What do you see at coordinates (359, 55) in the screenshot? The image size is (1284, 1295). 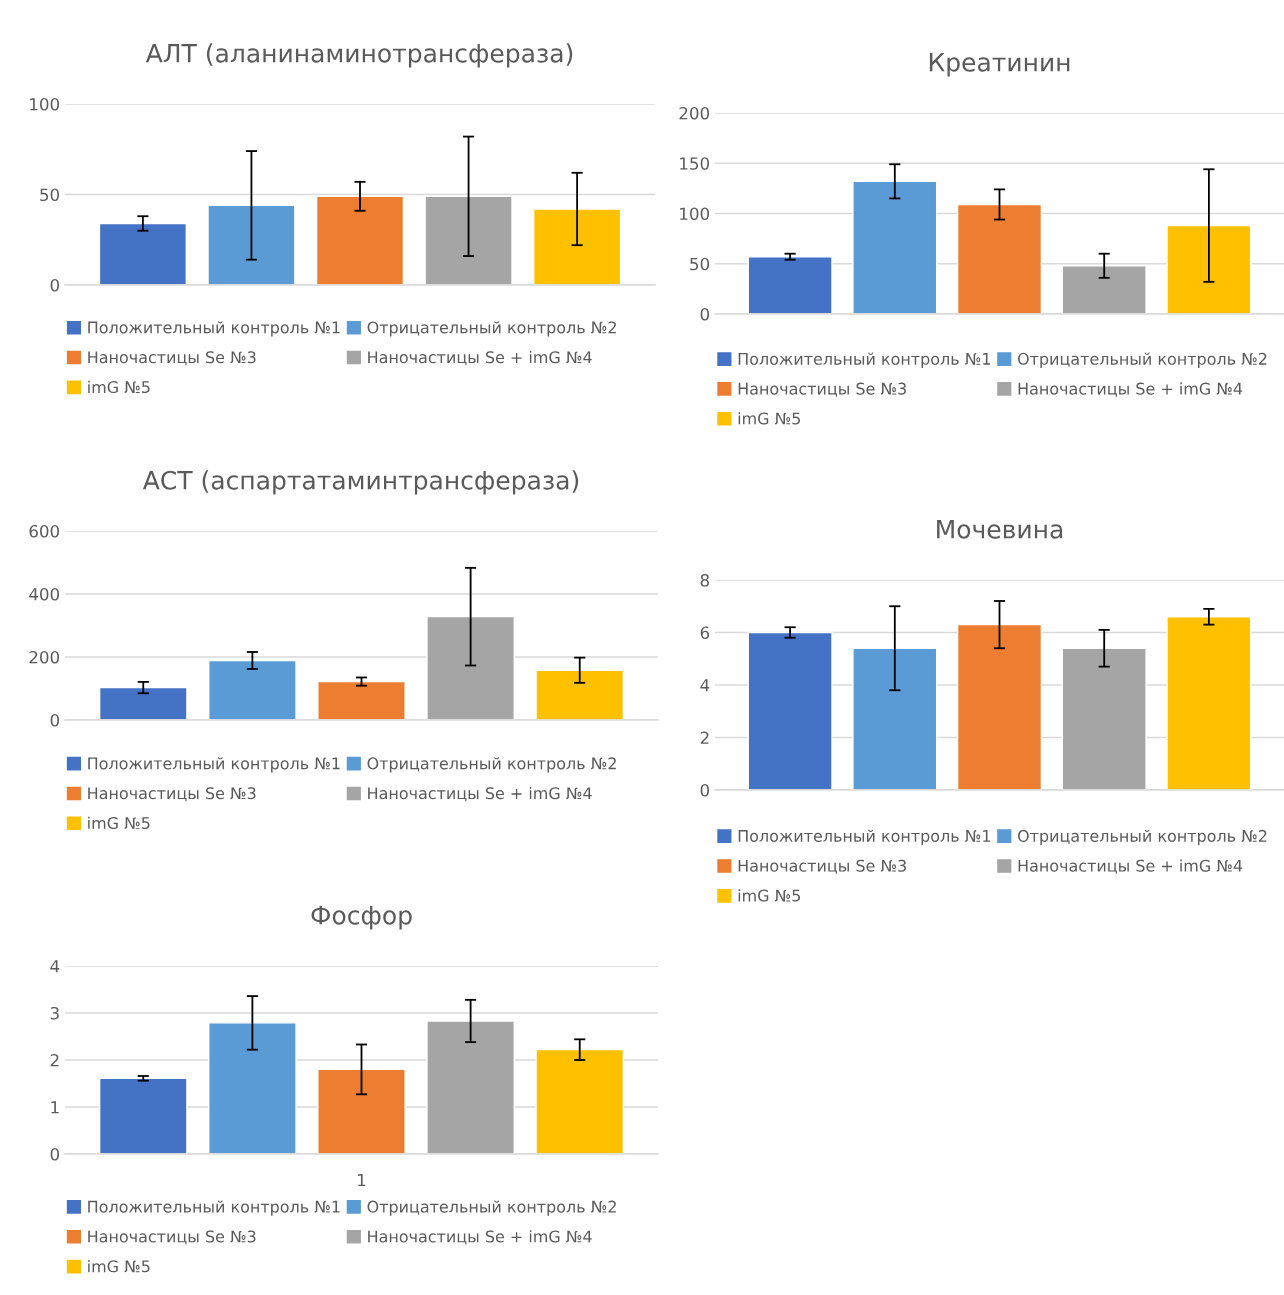 I see `chart-title: АЛТ (аланинаминотрансфераза)` at bounding box center [359, 55].